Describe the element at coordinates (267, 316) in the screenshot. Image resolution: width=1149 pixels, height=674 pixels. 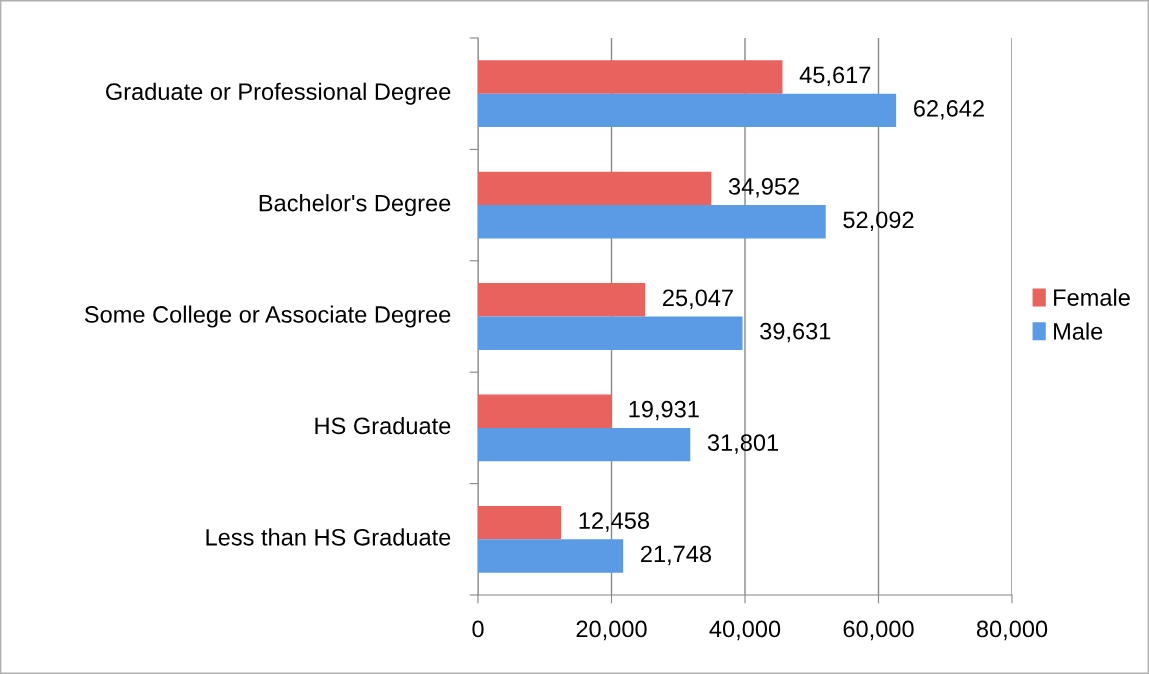
I see `y-tick-label: Some College or Associate Degree` at that location.